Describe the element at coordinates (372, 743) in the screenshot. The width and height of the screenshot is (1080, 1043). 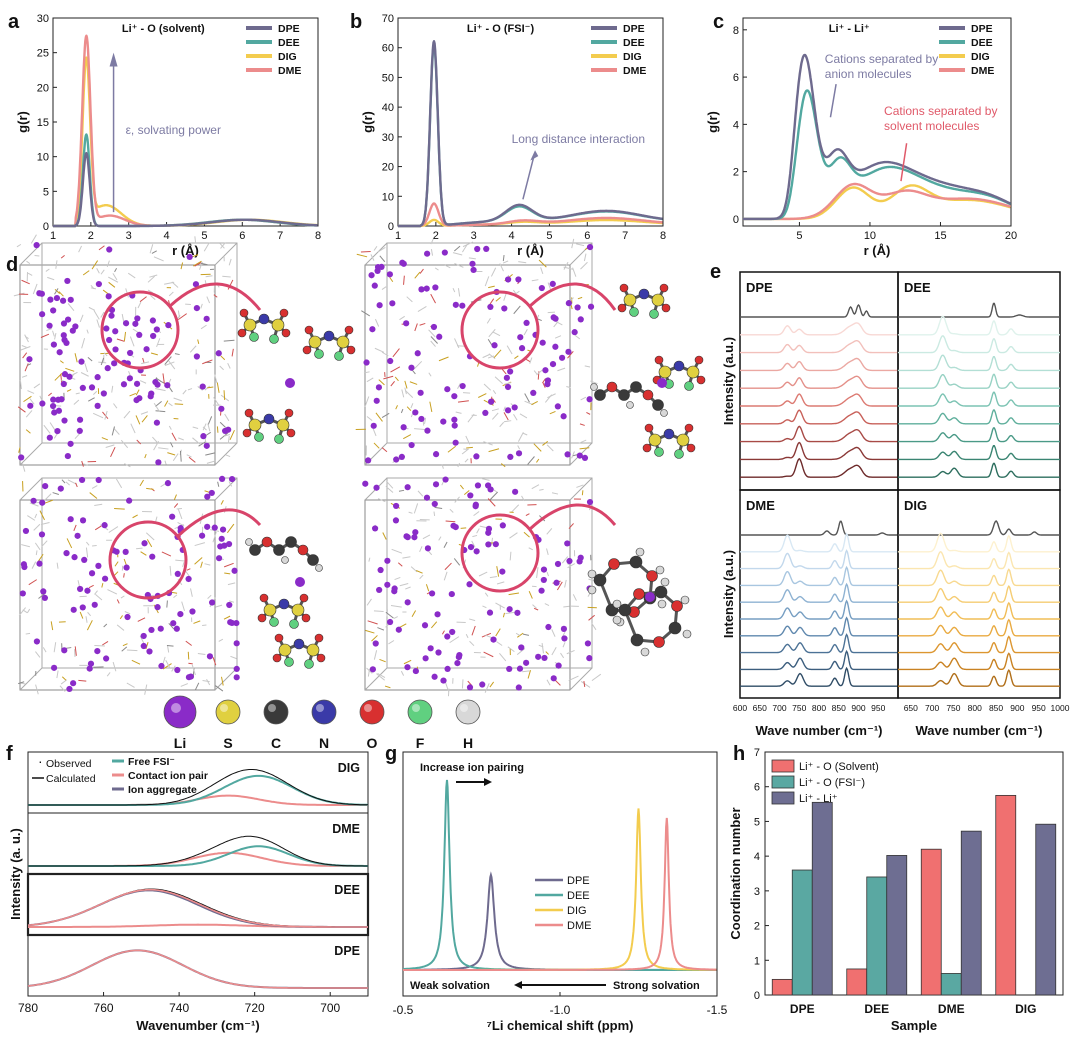
I see `legend-atom-label: O` at that location.